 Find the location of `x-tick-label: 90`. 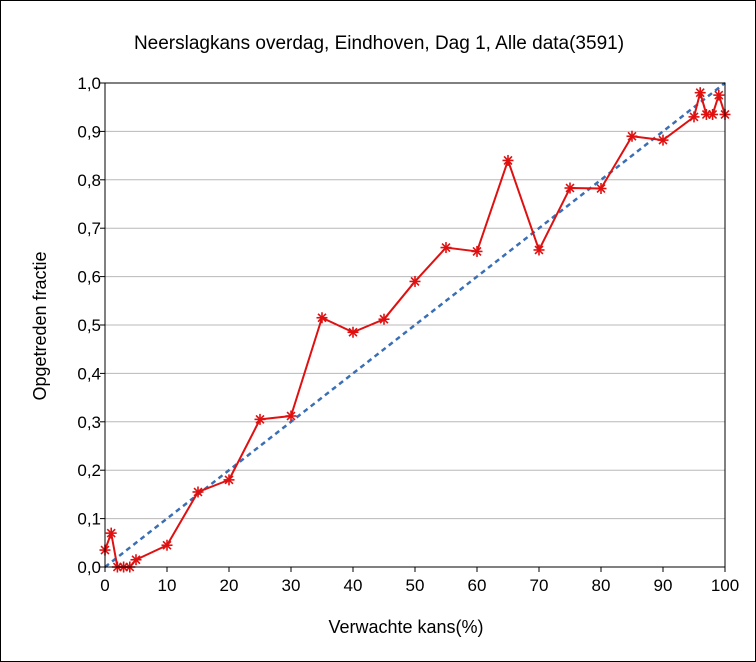

x-tick-label: 90 is located at coordinates (663, 585).